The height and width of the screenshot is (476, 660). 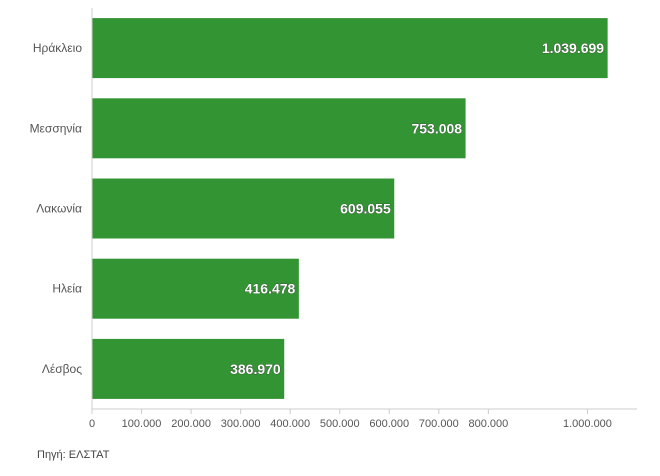 What do you see at coordinates (573, 48) in the screenshot?
I see `data-label: 1.039.699` at bounding box center [573, 48].